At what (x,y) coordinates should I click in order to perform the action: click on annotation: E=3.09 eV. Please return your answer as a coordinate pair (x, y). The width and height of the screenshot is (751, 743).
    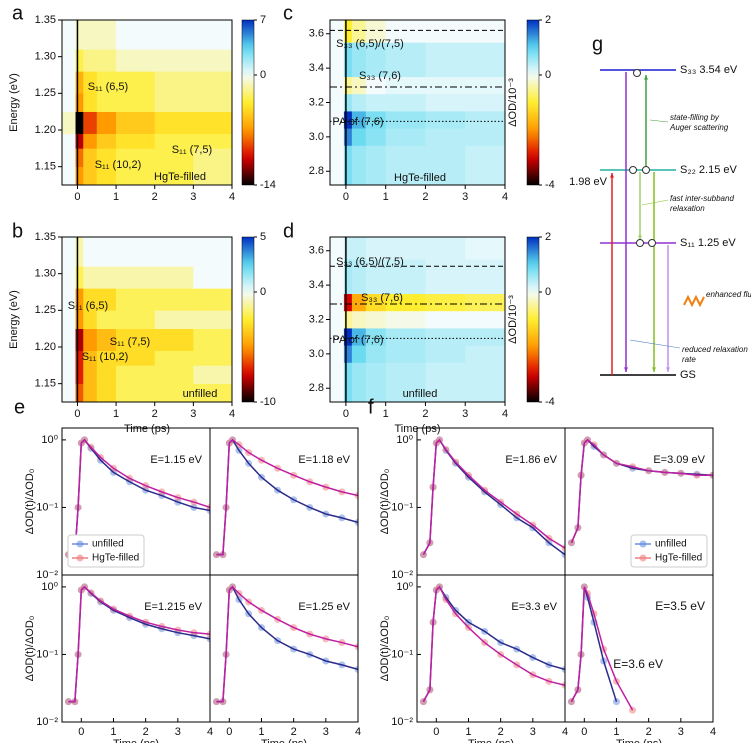
    Looking at the image, I should click on (679, 460).